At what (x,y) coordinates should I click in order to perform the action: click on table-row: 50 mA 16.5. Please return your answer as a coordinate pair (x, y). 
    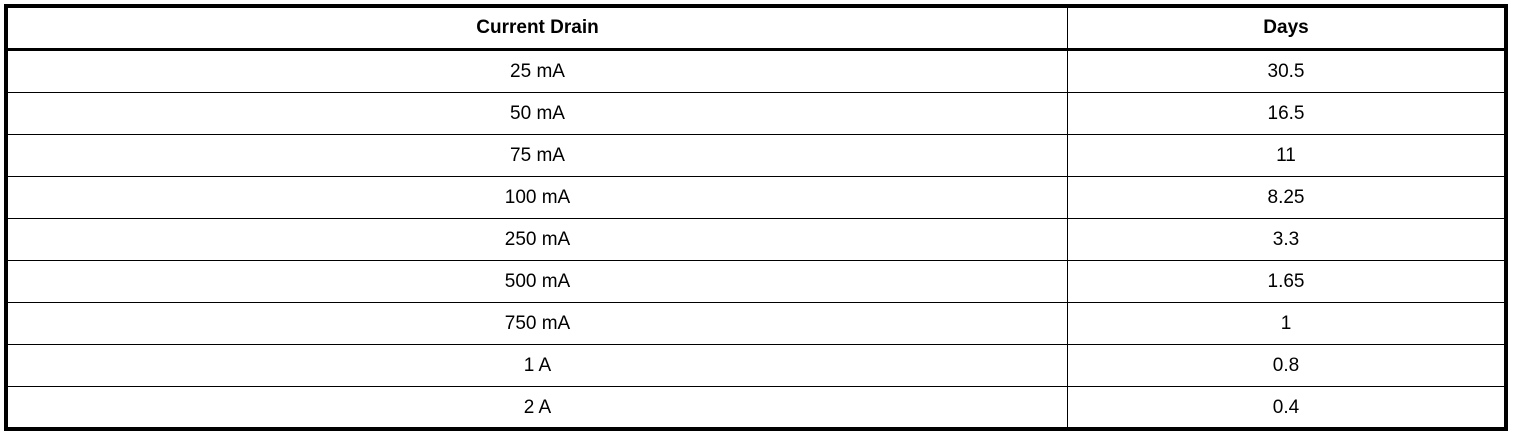
    Looking at the image, I should click on (756, 113).